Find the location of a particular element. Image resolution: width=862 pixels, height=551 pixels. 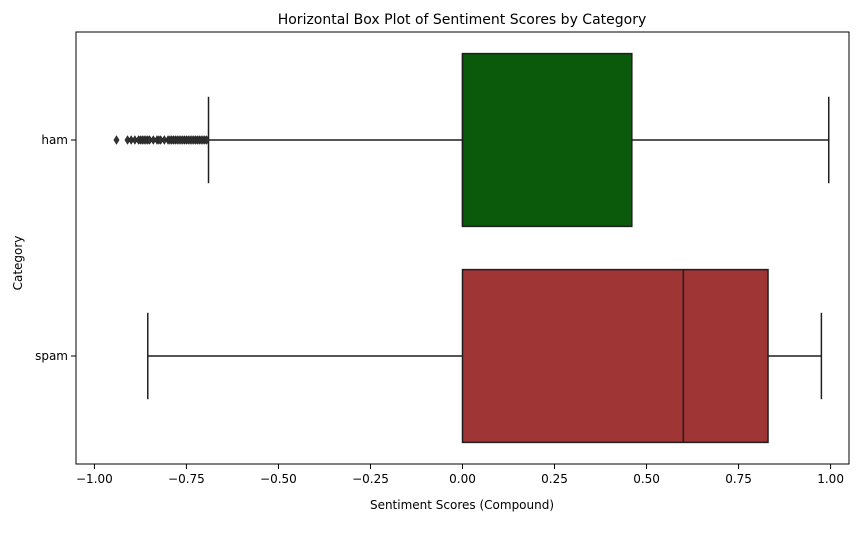

x-axis: −1.00 −0.75 −0.50 −0.25 0.00 0.25 0.50 0.75 1.00 is located at coordinates (460, 475).